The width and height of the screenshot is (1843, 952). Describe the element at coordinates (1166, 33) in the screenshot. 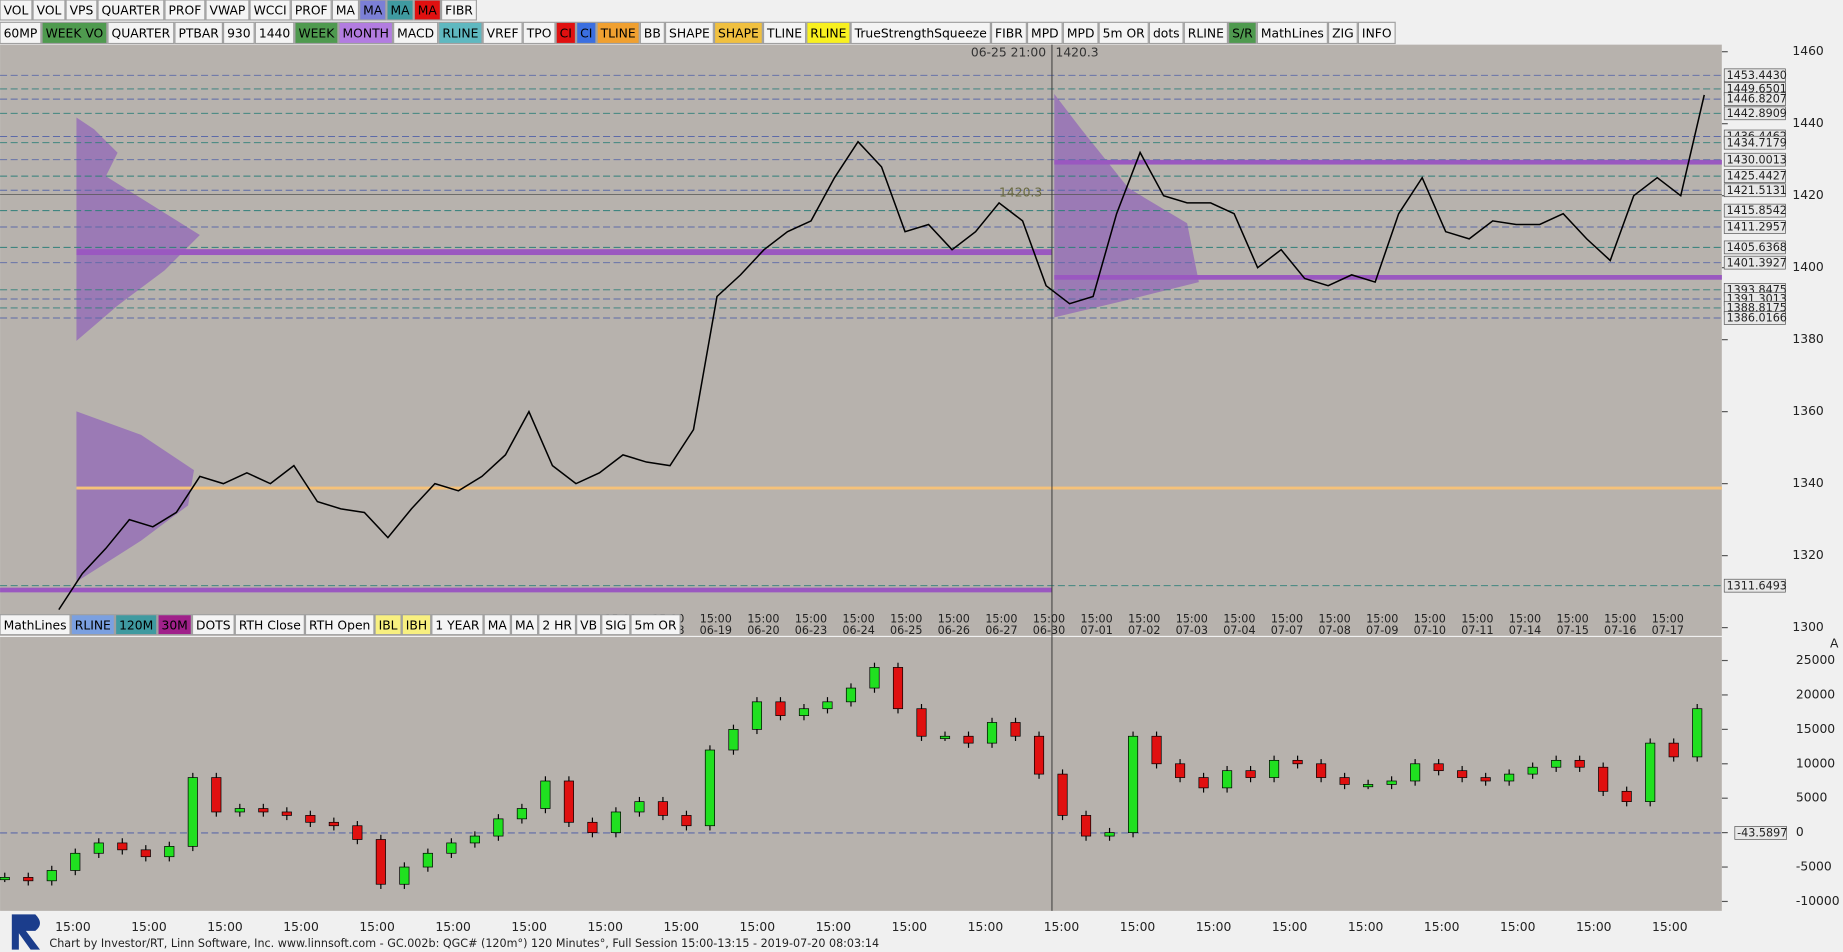

I see `toolbar-button: dots` at that location.